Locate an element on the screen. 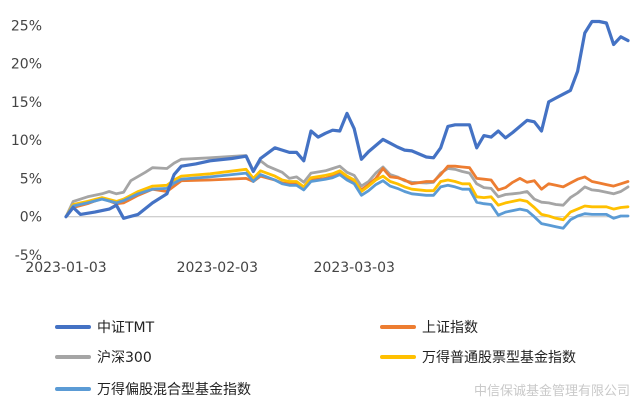 The height and width of the screenshot is (407, 640). legend-label-mixed-fund: 万得偏股混合型基金指数 is located at coordinates (174, 390).